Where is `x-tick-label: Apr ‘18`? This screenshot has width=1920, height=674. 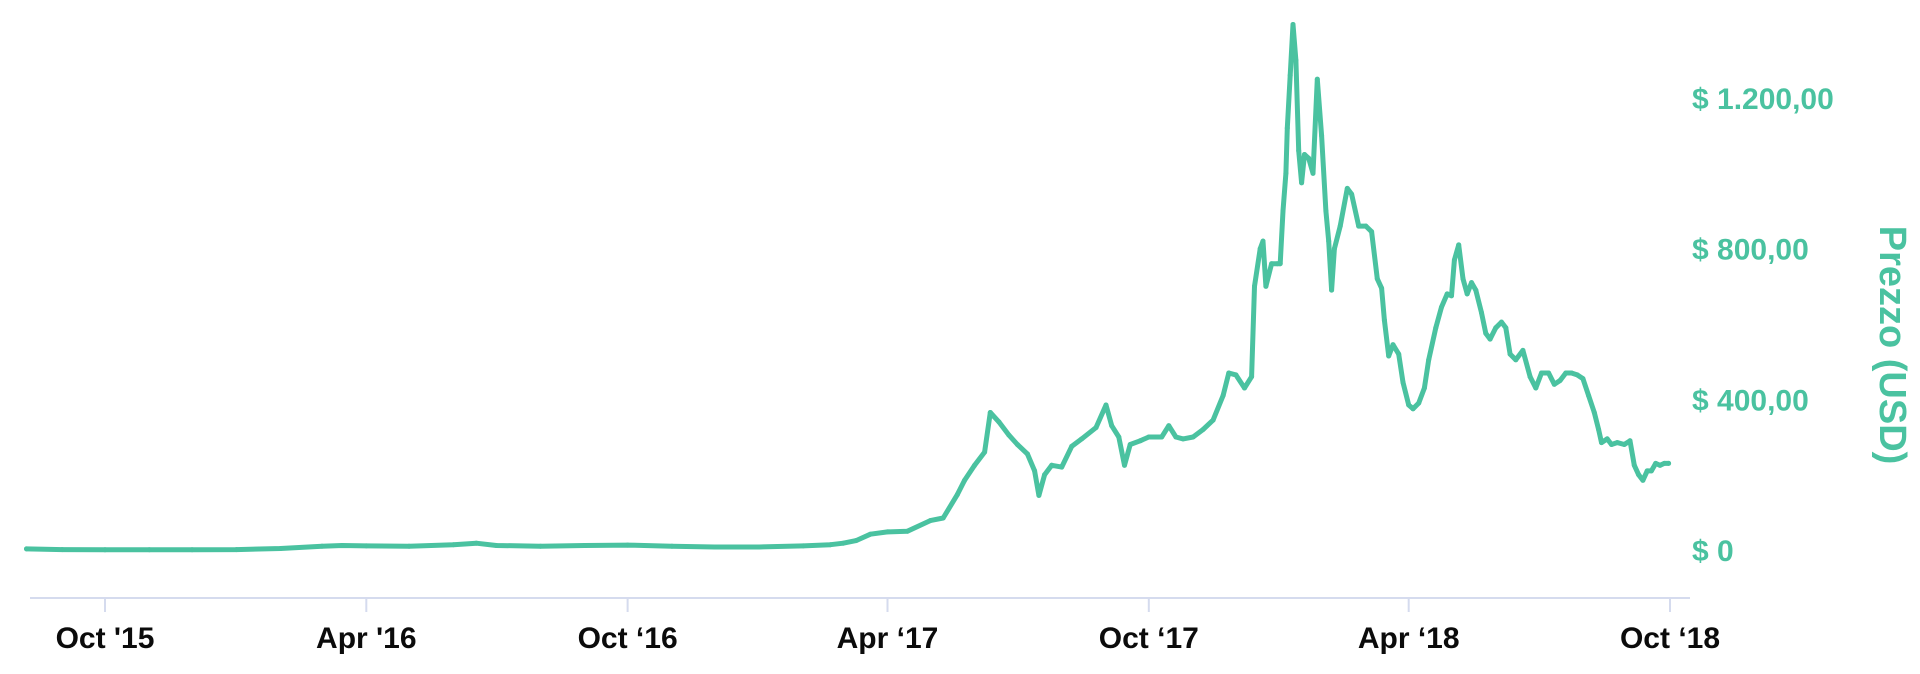 x-tick-label: Apr ‘18 is located at coordinates (1409, 638).